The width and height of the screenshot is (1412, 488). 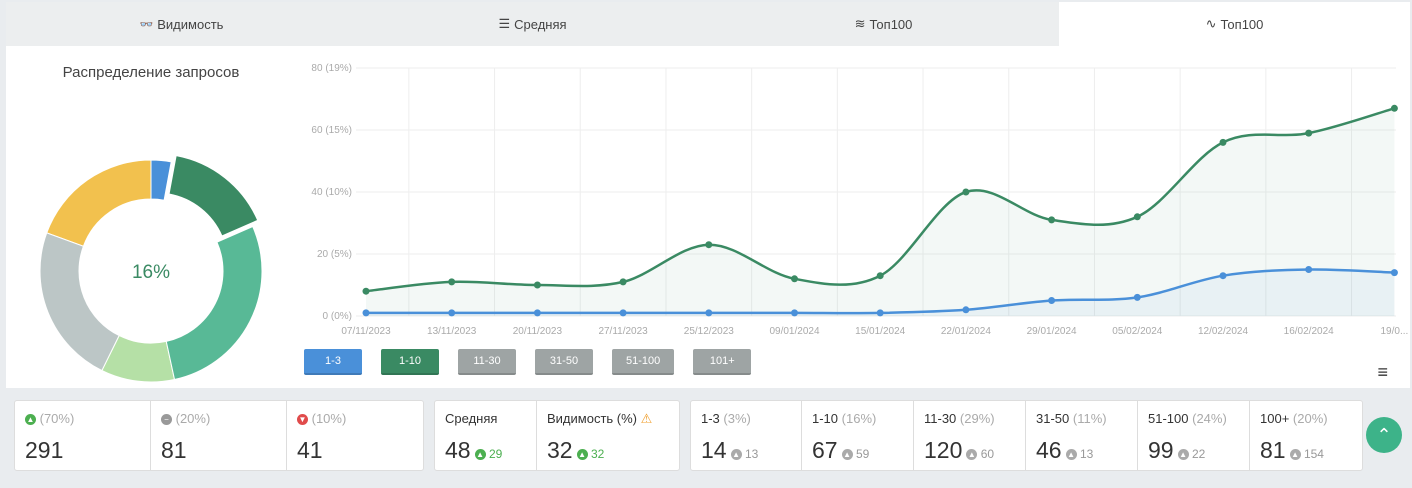 I want to click on tab-visibility: 👓 Видимость, so click(x=181, y=24).